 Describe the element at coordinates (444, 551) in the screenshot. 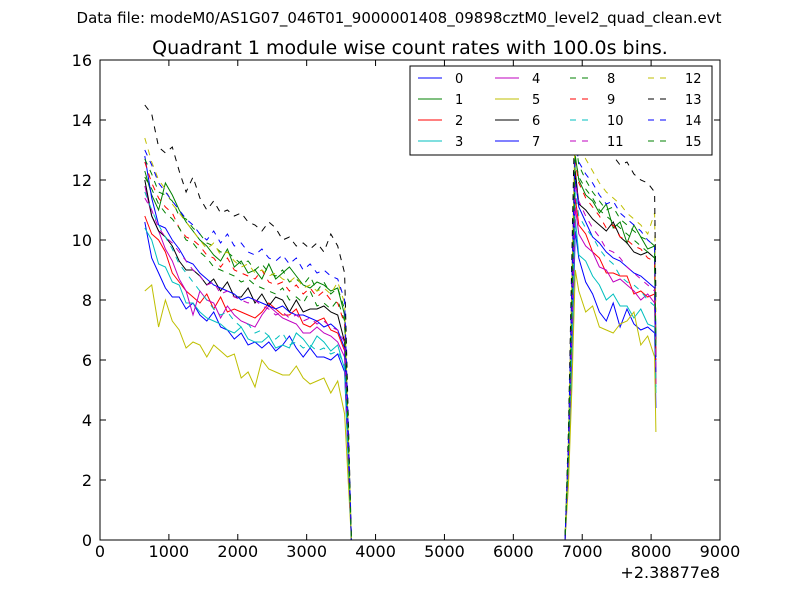

I see `x-tick-label: 5000` at that location.